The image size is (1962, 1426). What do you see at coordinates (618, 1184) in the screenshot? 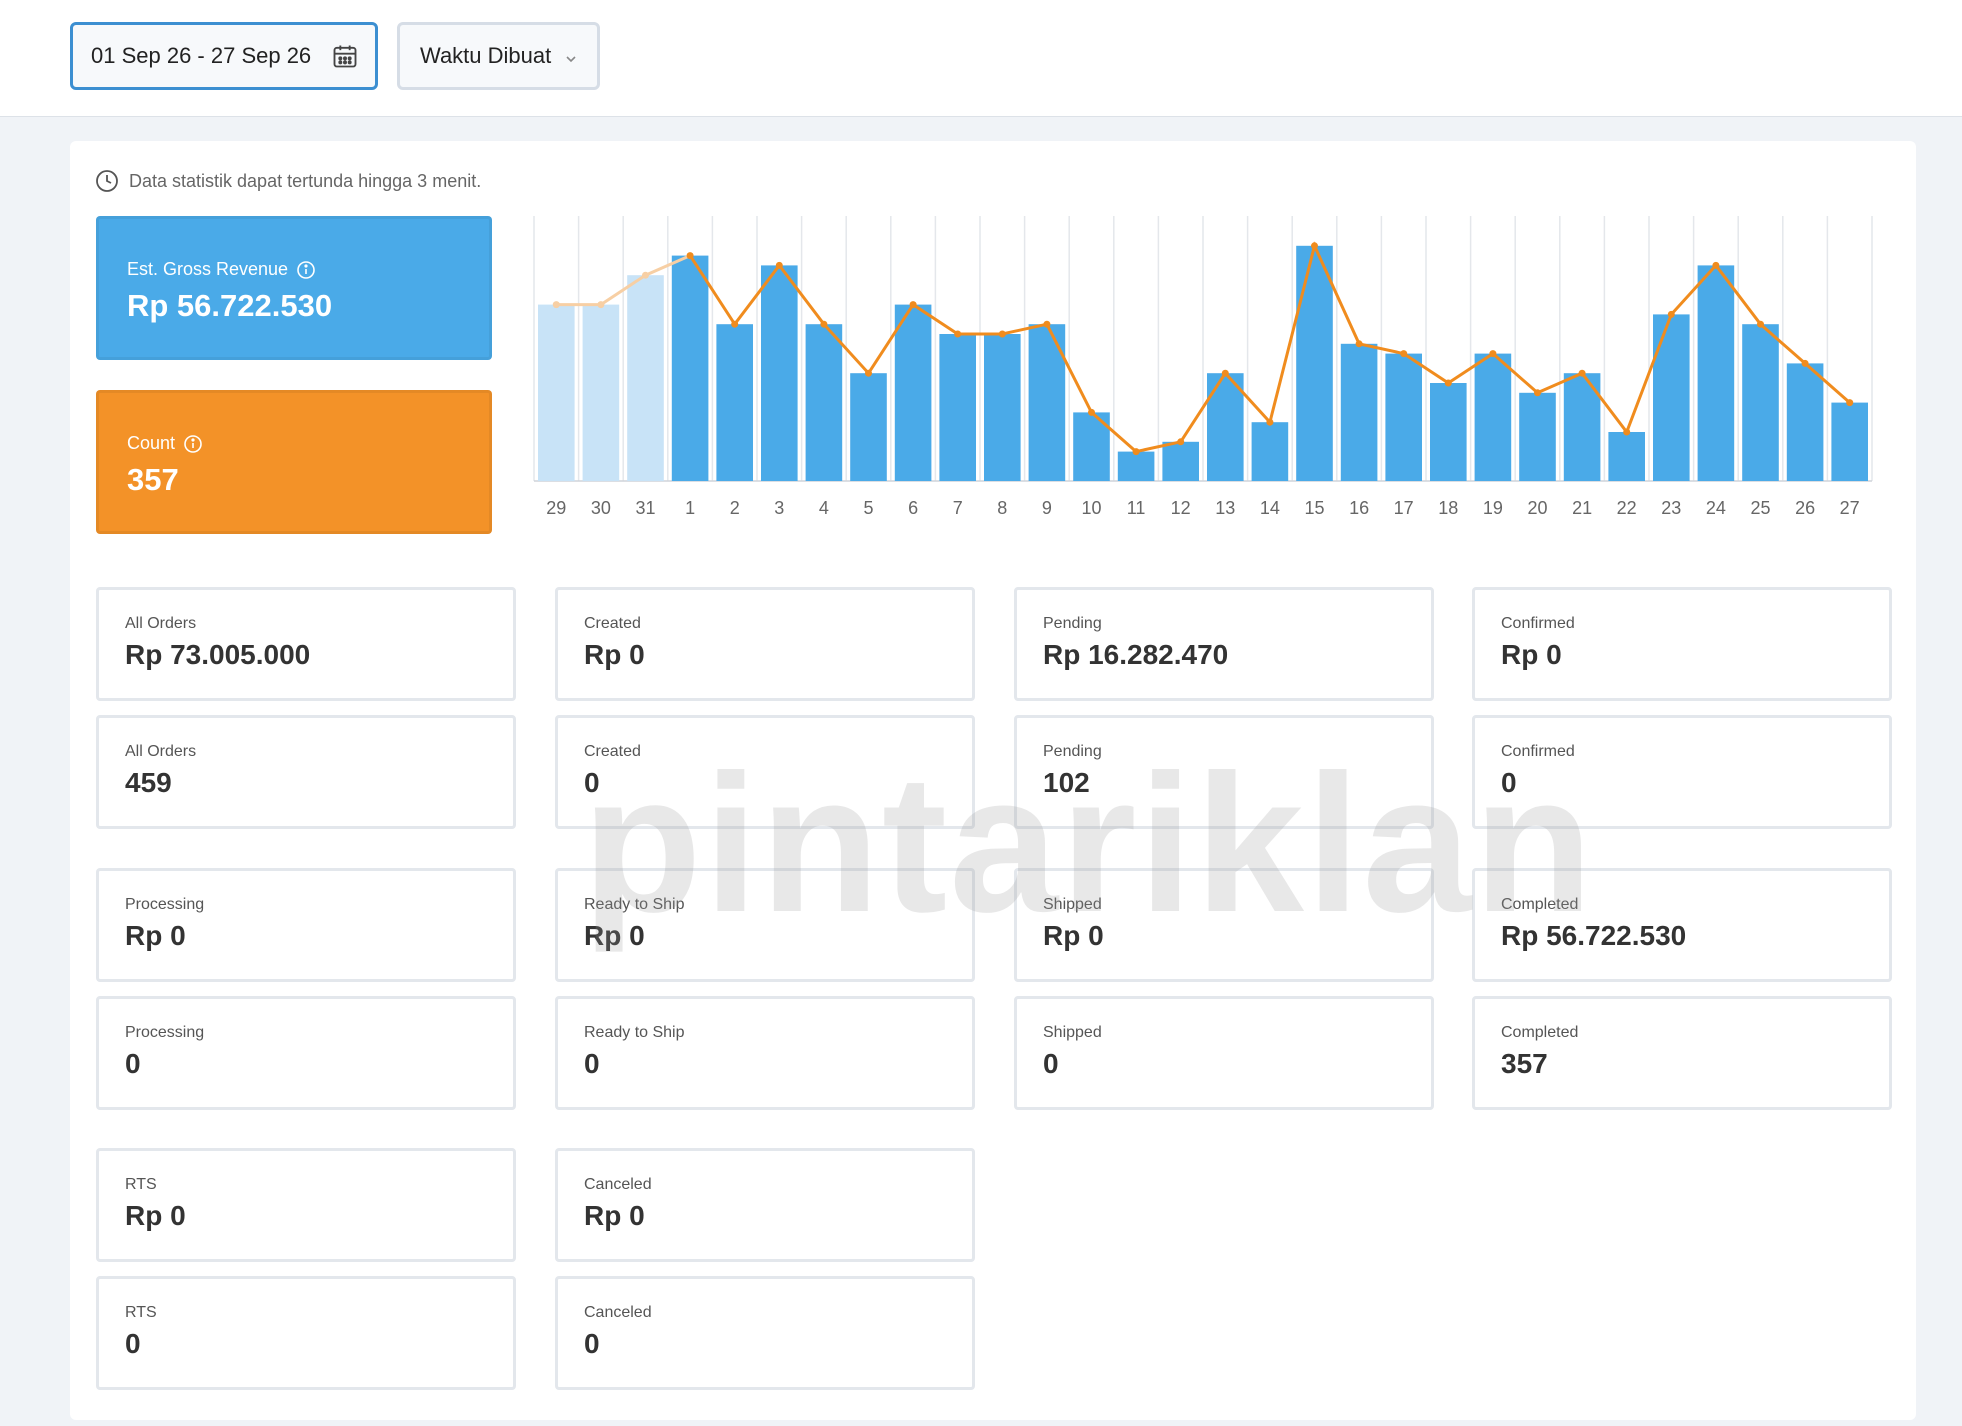
I see `status-card-label: Canceled` at bounding box center [618, 1184].